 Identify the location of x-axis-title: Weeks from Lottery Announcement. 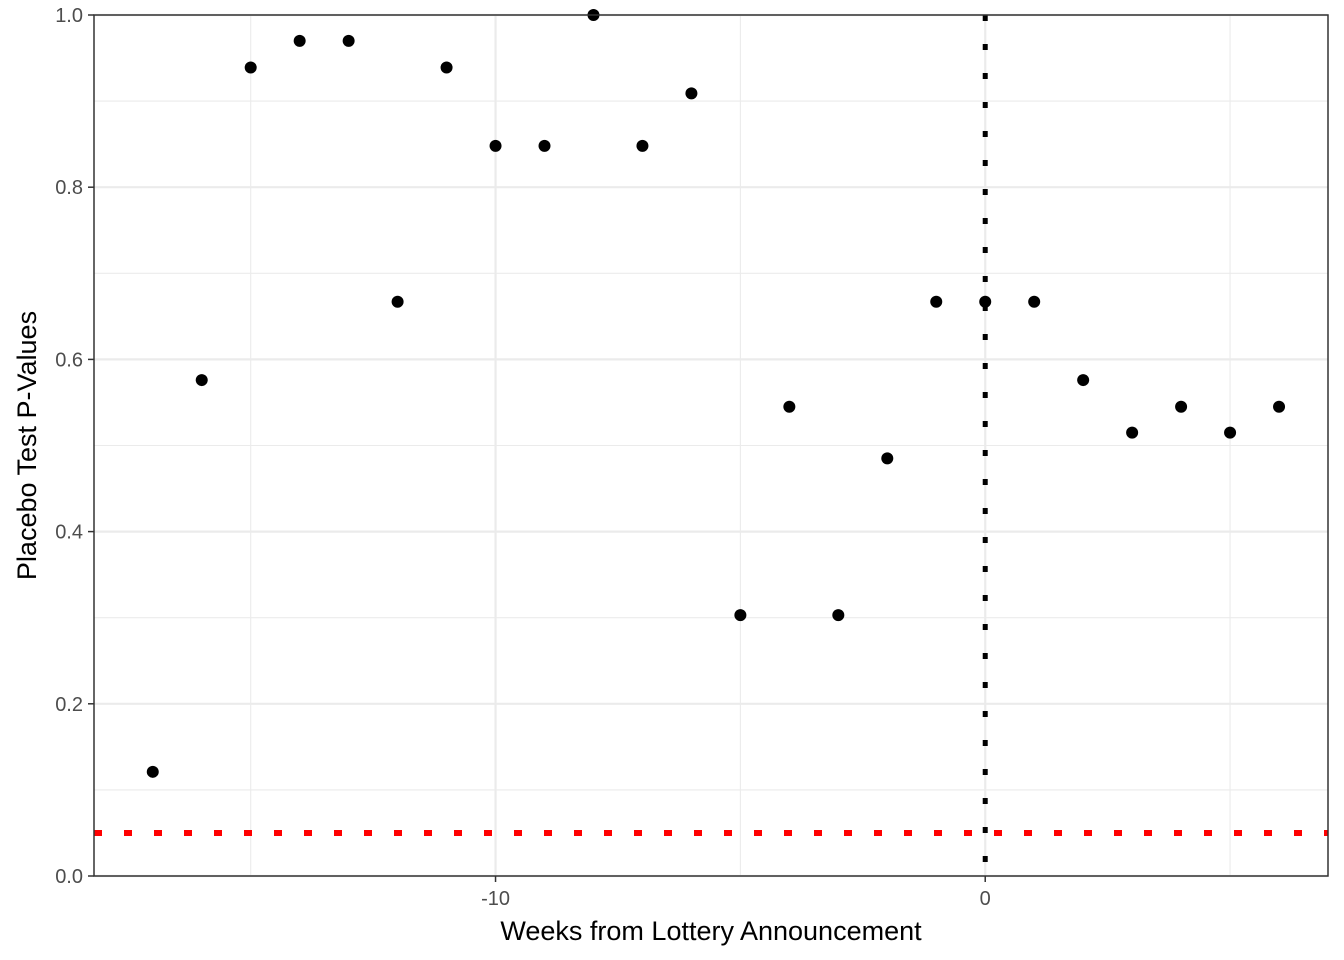
(711, 931).